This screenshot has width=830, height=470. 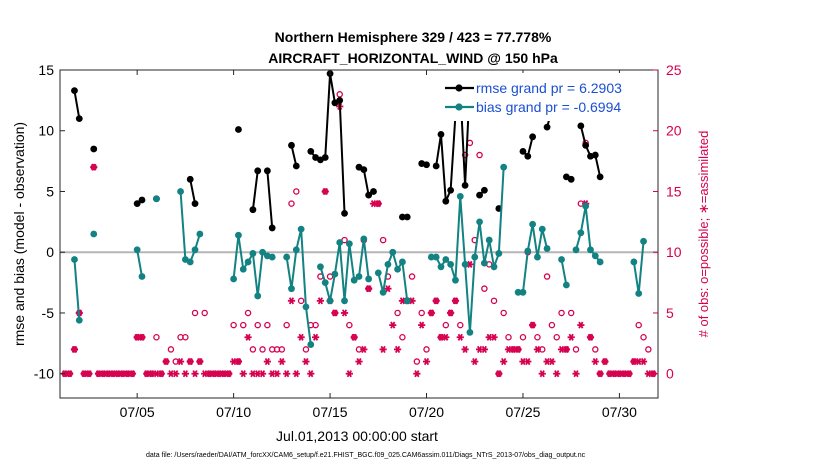 I want to click on x-tick-label: 07/20, so click(x=426, y=412).